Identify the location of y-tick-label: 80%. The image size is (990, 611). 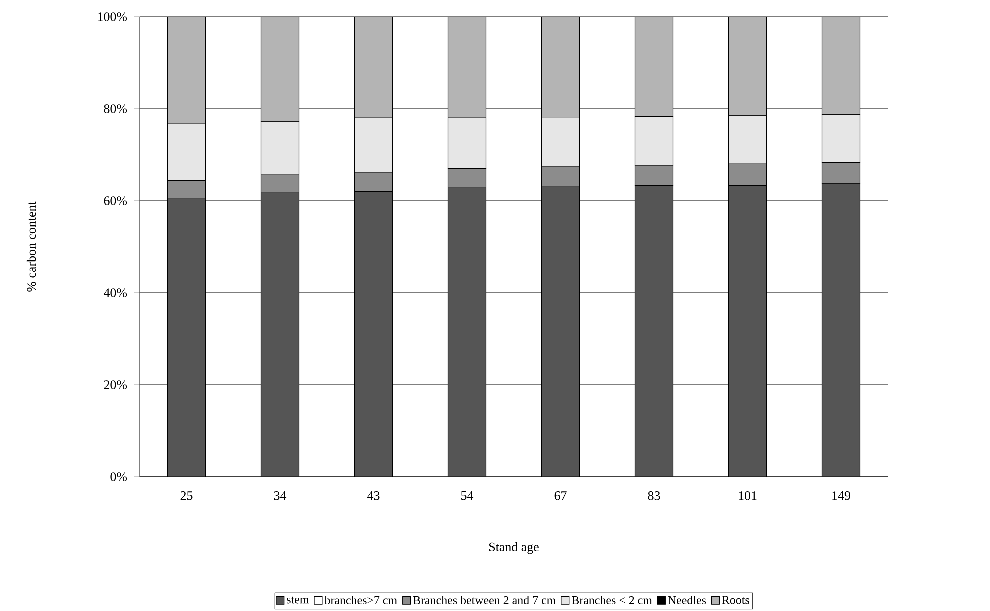
(116, 109).